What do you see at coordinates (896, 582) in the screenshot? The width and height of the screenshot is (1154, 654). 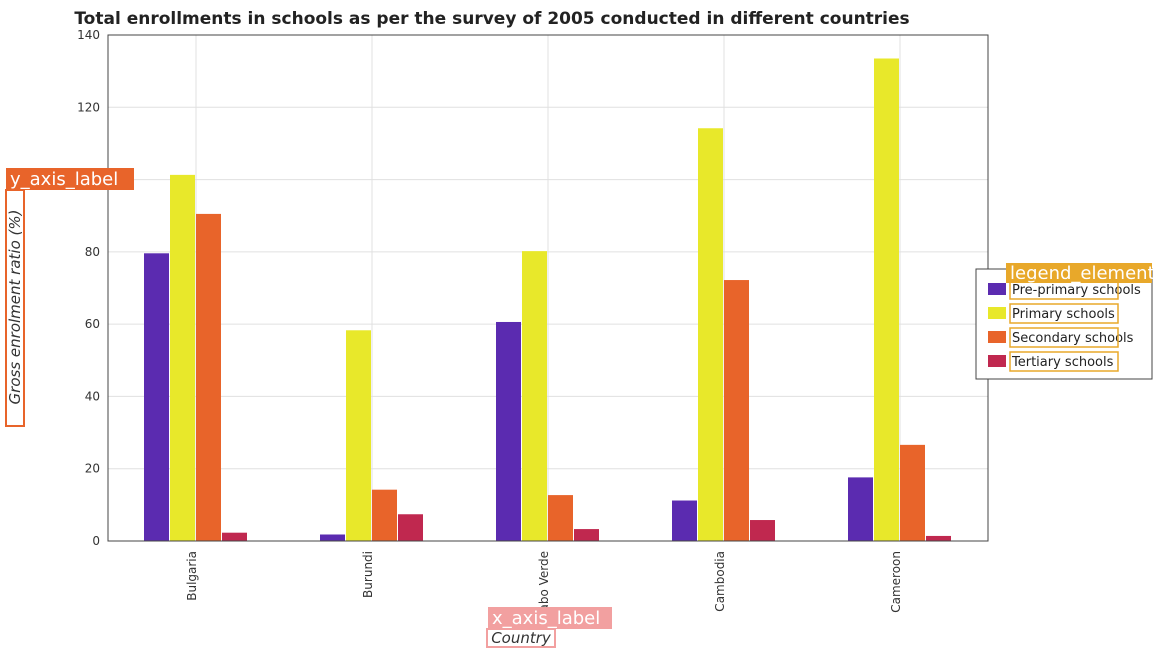 I see `x-tick-label: Cameroon` at bounding box center [896, 582].